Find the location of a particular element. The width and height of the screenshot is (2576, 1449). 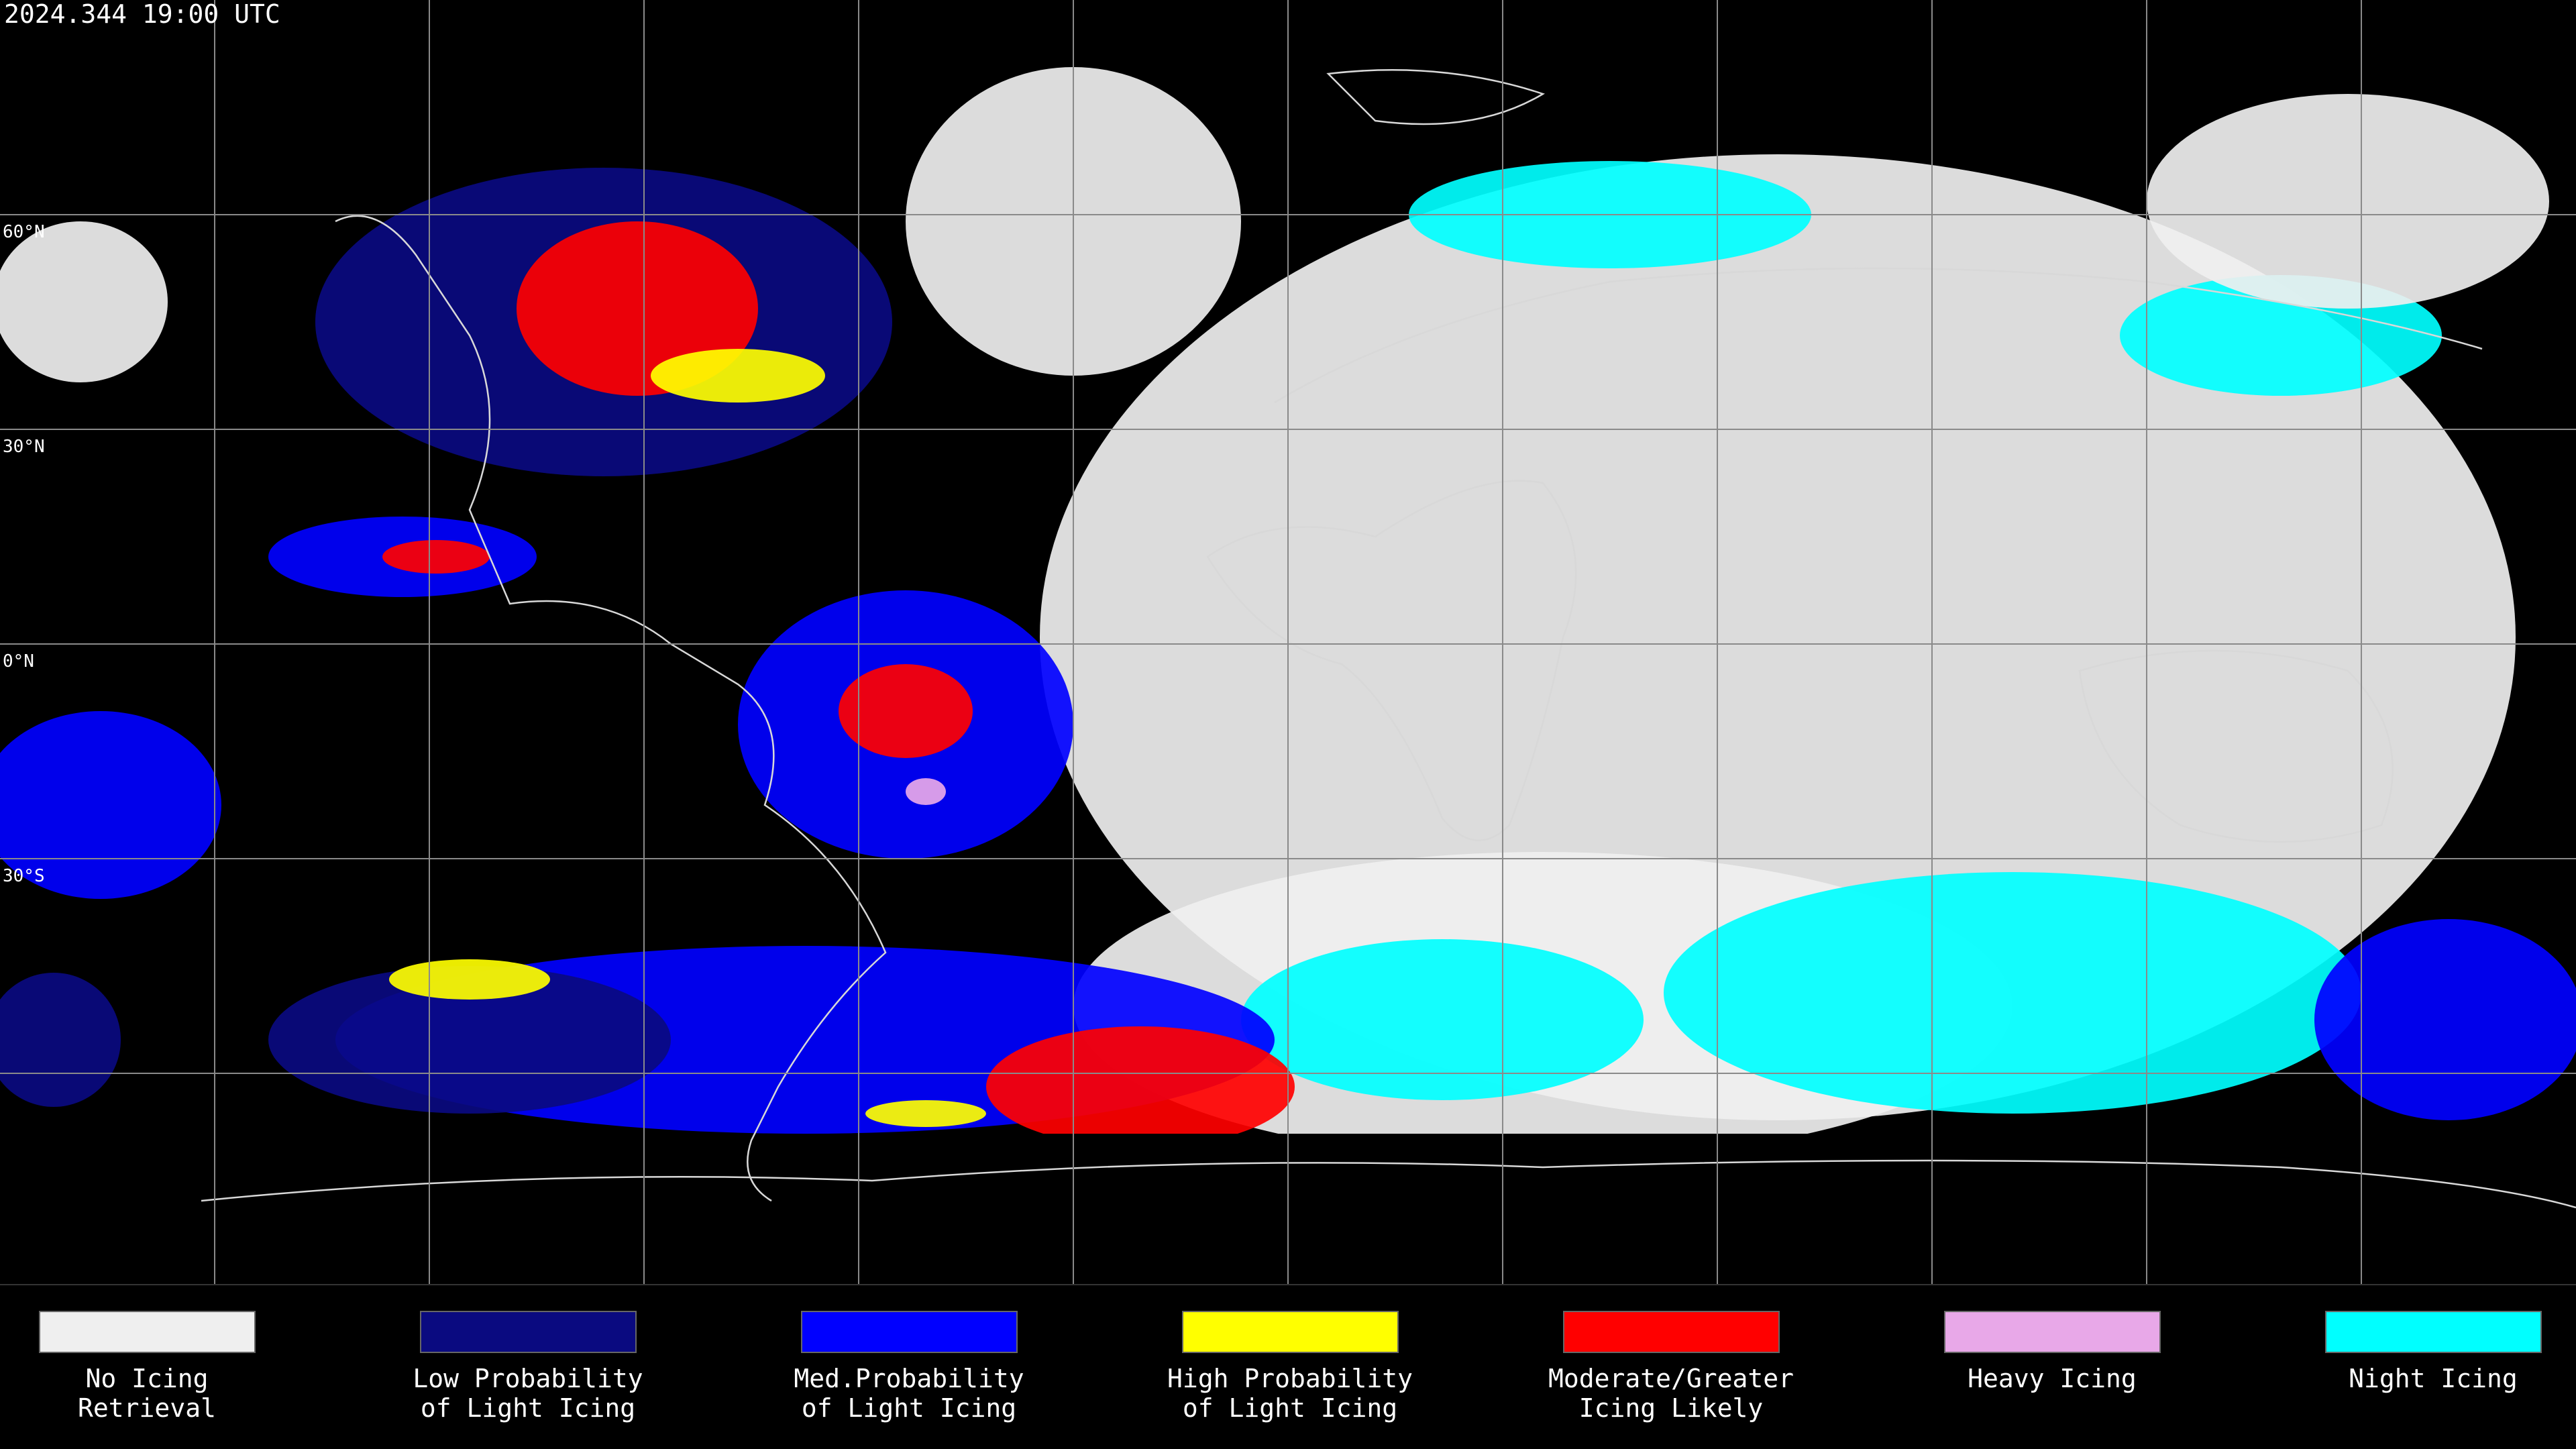

legend-label: Retrieval is located at coordinates (147, 1408).